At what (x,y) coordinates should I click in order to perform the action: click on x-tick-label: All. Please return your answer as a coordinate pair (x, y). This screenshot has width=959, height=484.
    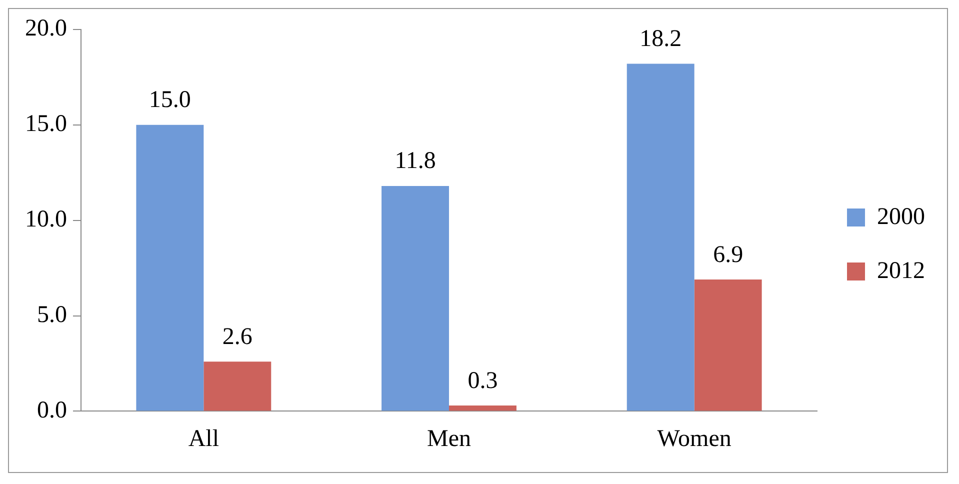
    Looking at the image, I should click on (204, 439).